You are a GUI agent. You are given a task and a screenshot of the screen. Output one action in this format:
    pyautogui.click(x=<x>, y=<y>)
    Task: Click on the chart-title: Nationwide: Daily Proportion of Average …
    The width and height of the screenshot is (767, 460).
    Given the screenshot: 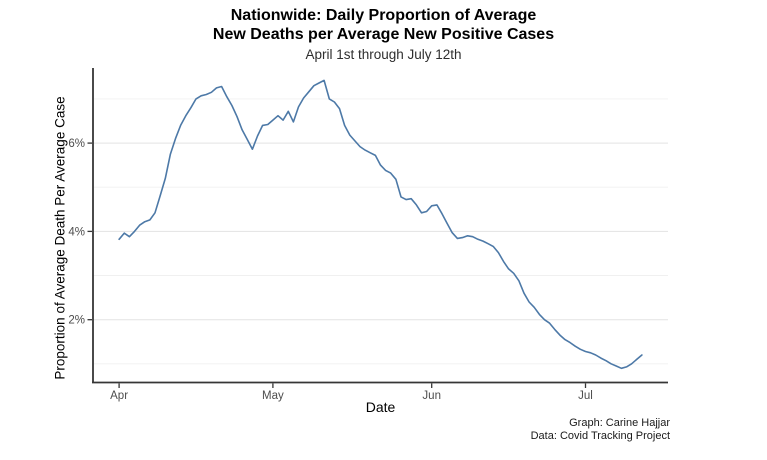 What is the action you would take?
    pyautogui.click(x=383, y=25)
    